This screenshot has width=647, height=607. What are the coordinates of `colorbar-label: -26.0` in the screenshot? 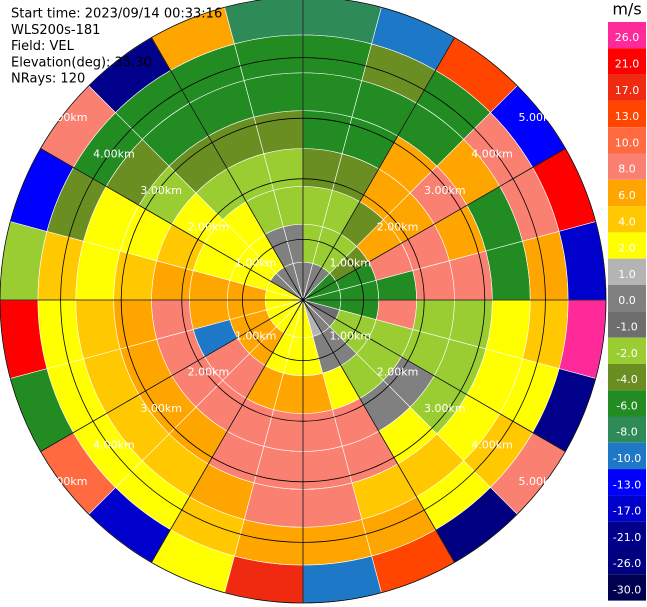 It's located at (627, 563).